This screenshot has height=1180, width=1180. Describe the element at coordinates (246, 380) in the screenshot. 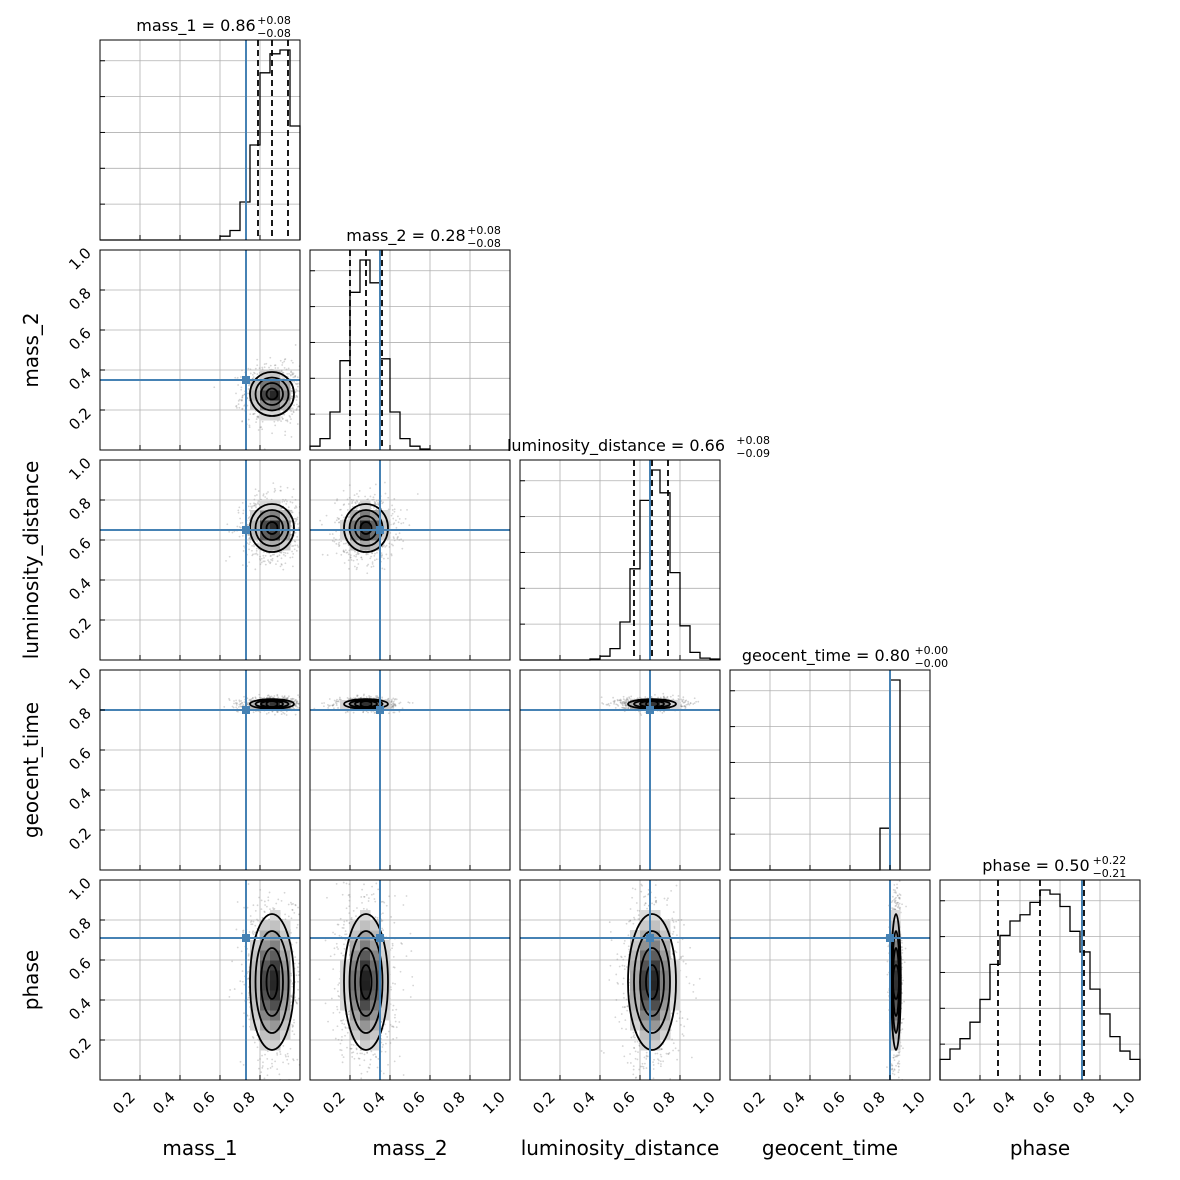

I see `injection-marker` at that location.